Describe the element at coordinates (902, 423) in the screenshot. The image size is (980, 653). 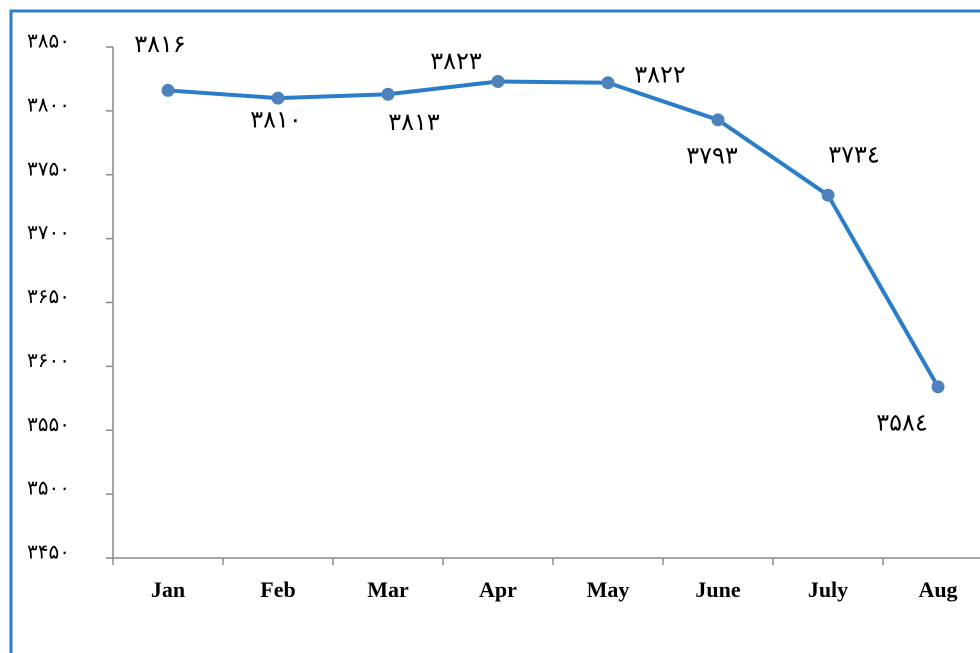
I see `data-label: ۳۵۸٤` at that location.